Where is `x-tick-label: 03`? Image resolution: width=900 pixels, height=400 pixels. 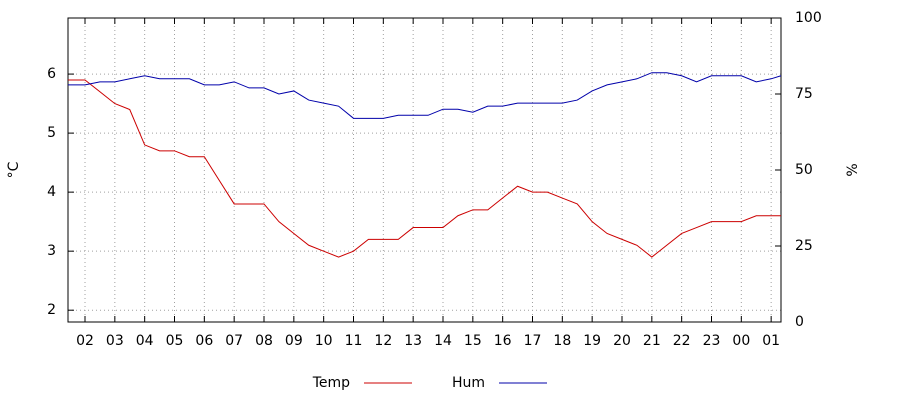 x-tick-label: 03 is located at coordinates (115, 341).